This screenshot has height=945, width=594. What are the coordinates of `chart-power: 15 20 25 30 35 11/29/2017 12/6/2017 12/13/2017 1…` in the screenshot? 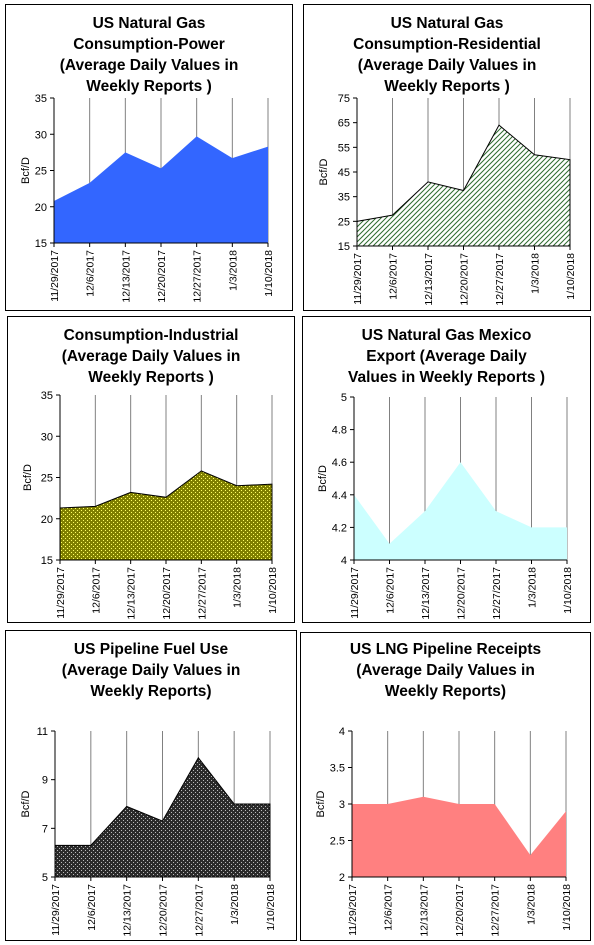 It's located at (147, 198).